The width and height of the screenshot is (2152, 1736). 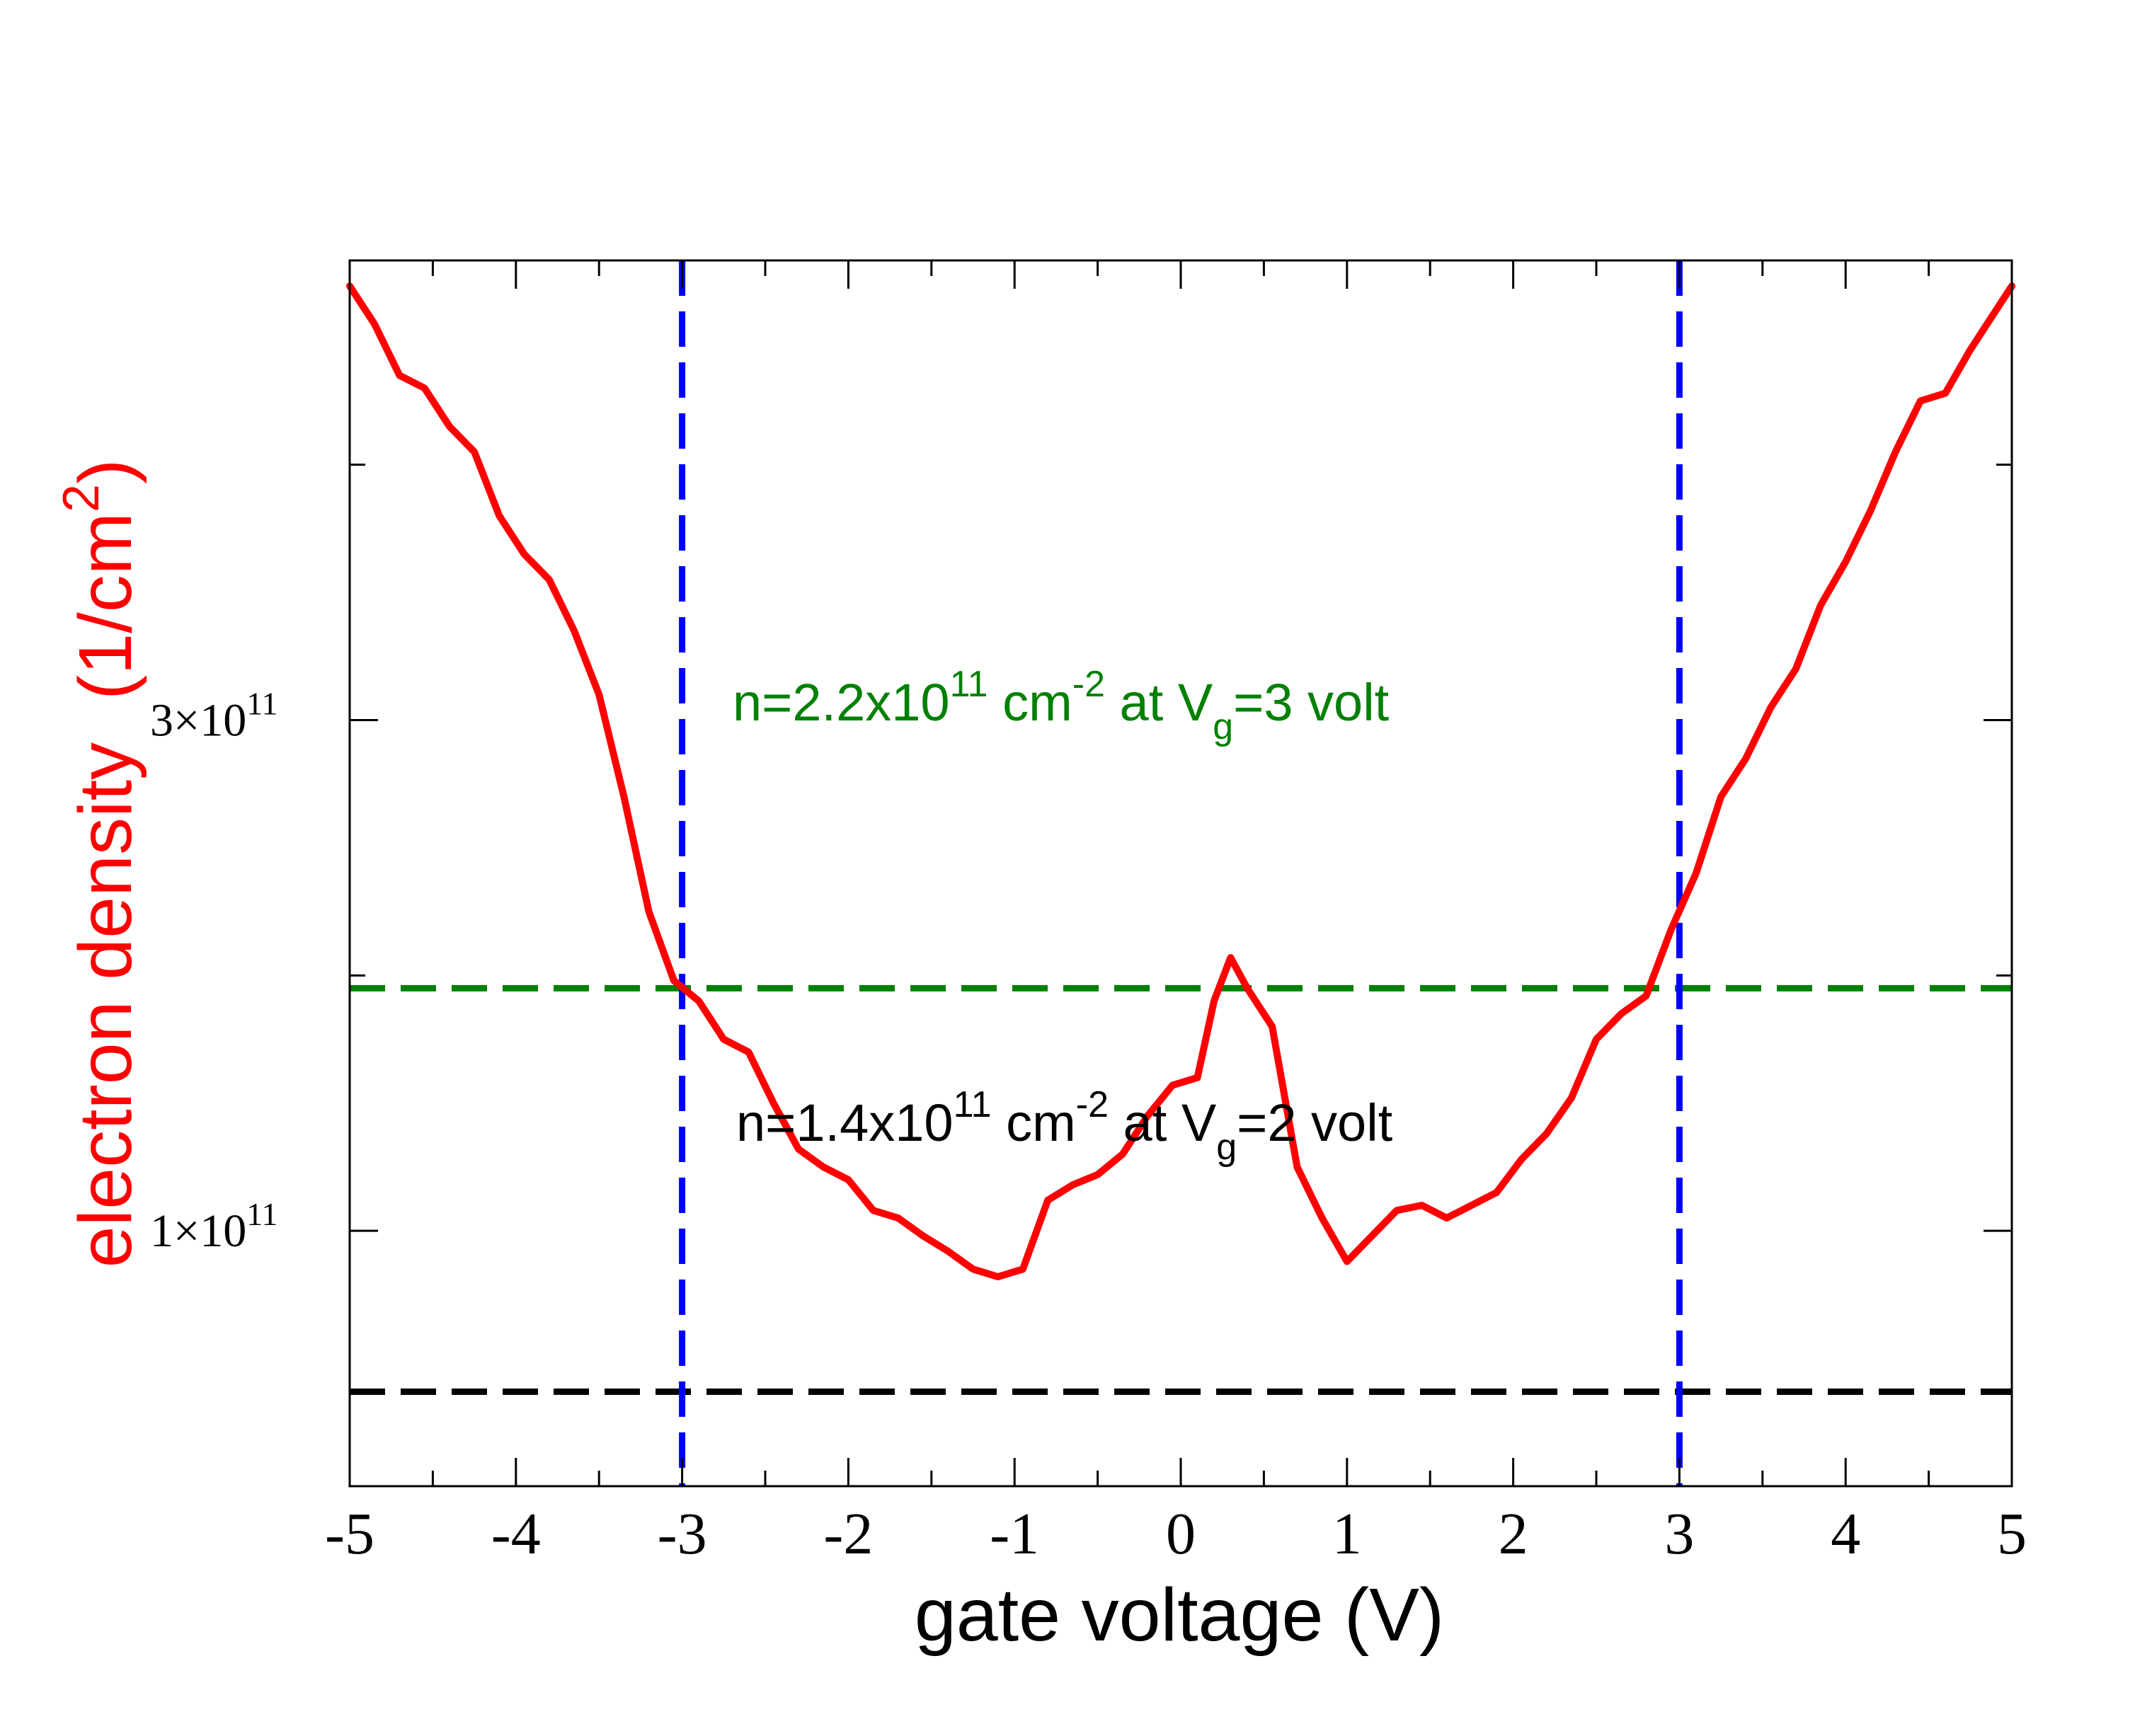 I want to click on svg-text:electron density(1/cm2): electron density (1/cm2), so click(x=100, y=863).